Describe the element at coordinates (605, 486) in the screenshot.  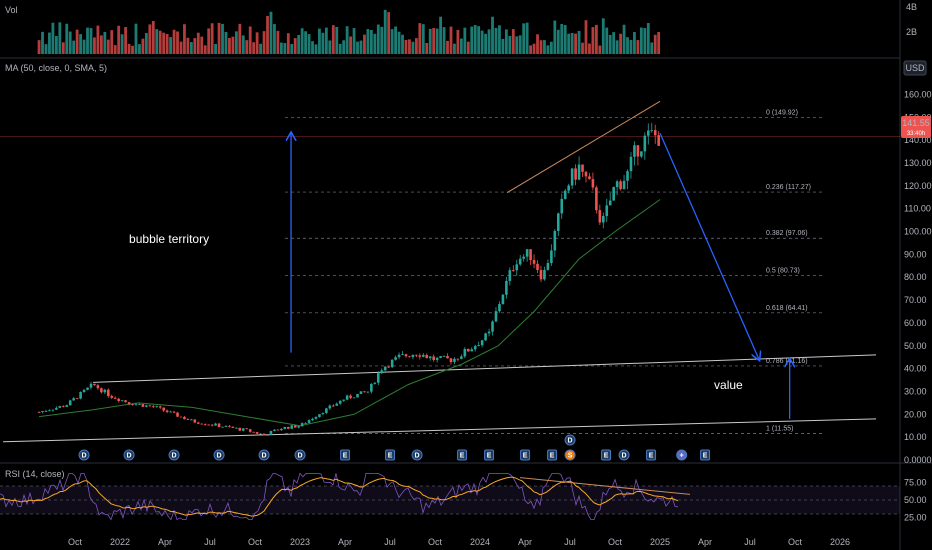
I see `rsi-divergence-line` at that location.